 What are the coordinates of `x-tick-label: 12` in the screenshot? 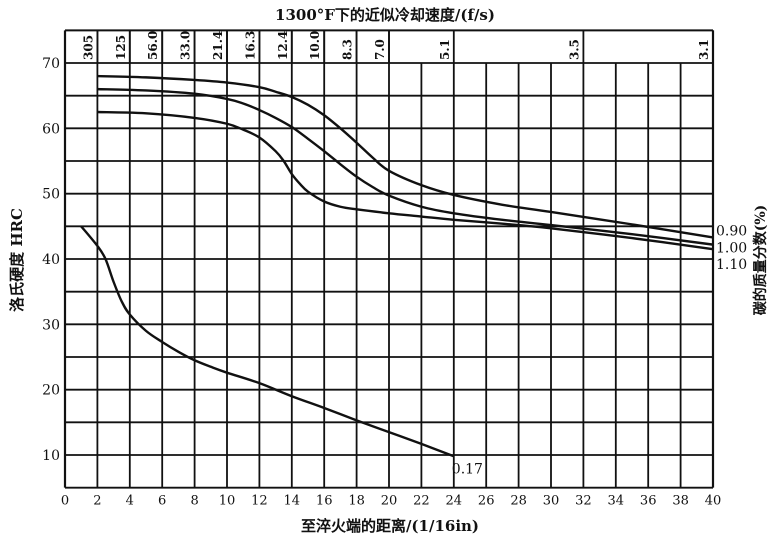 It's located at (259, 501).